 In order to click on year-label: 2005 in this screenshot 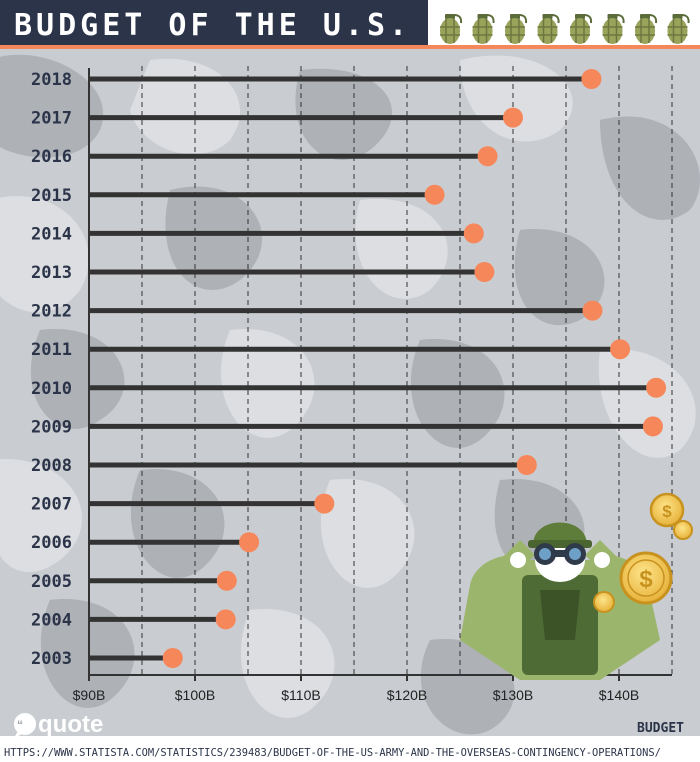, I will do `click(51, 582)`.